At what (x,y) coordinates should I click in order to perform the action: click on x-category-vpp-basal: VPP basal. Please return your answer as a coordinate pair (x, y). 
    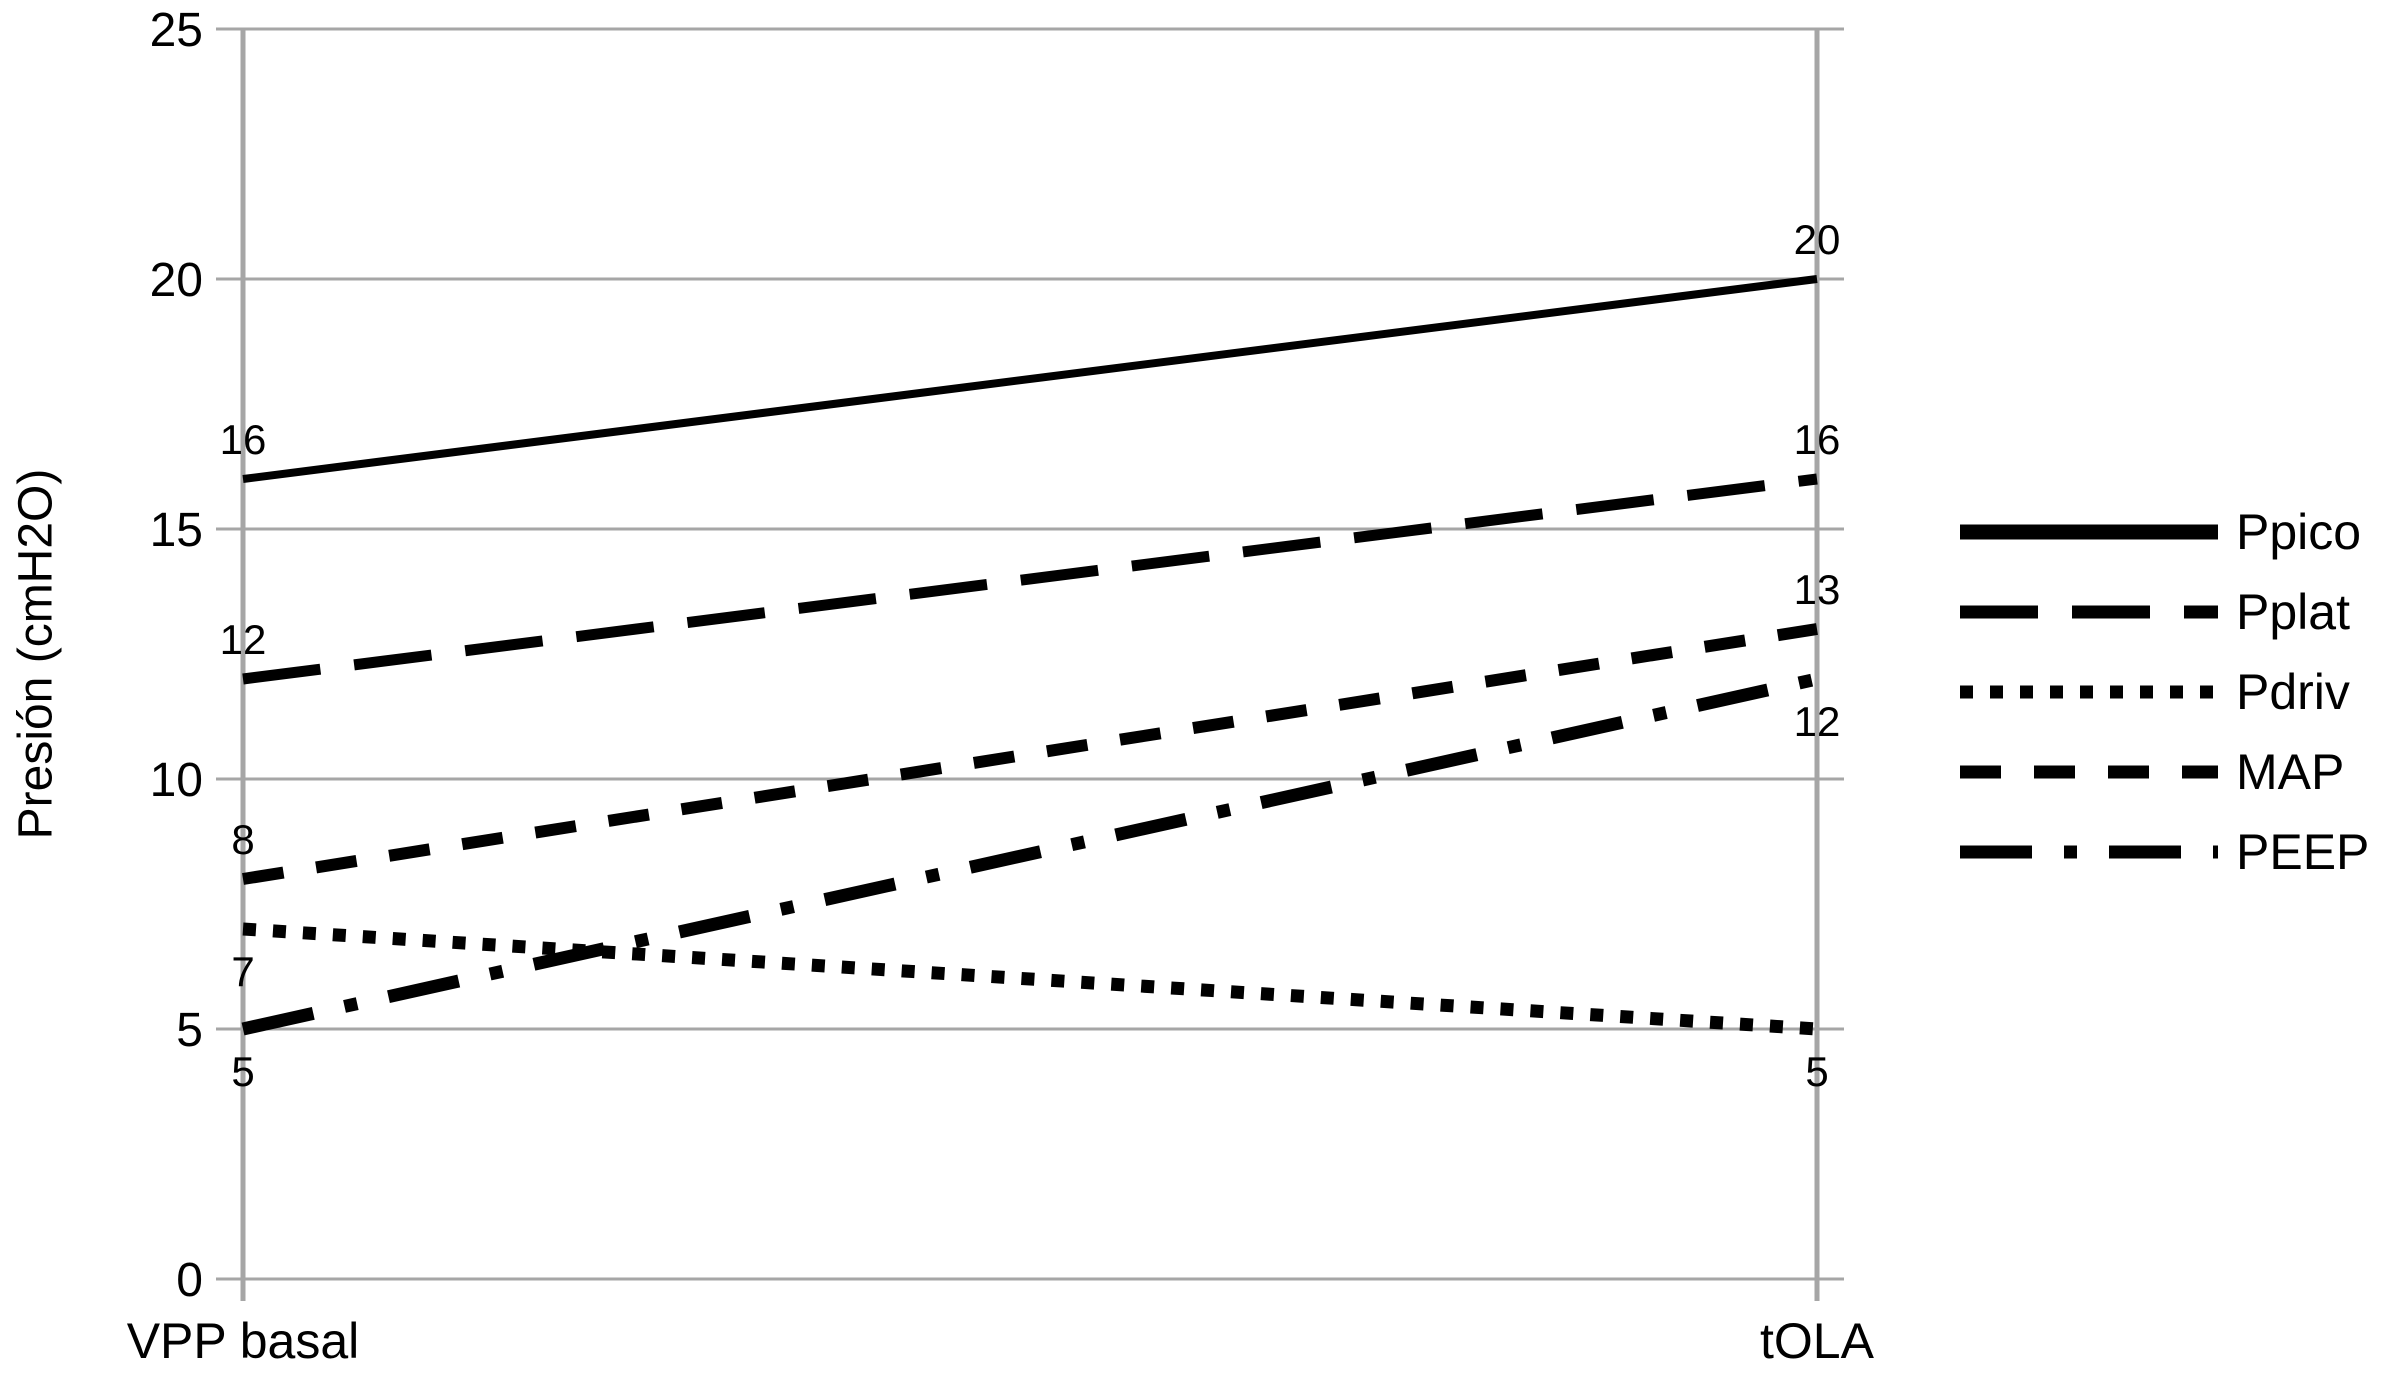
    Looking at the image, I should click on (243, 1341).